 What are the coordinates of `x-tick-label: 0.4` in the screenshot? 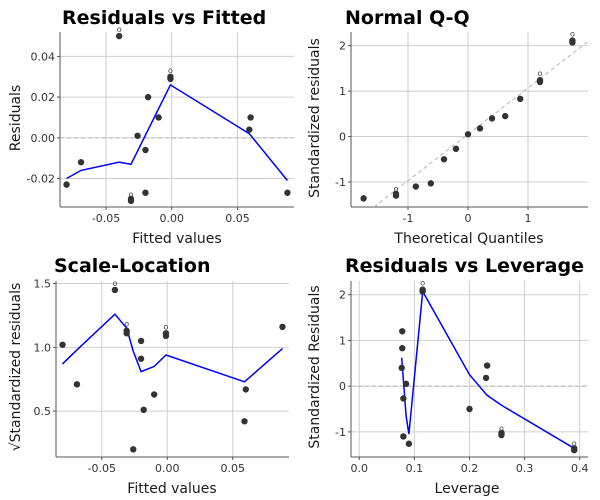 It's located at (580, 468).